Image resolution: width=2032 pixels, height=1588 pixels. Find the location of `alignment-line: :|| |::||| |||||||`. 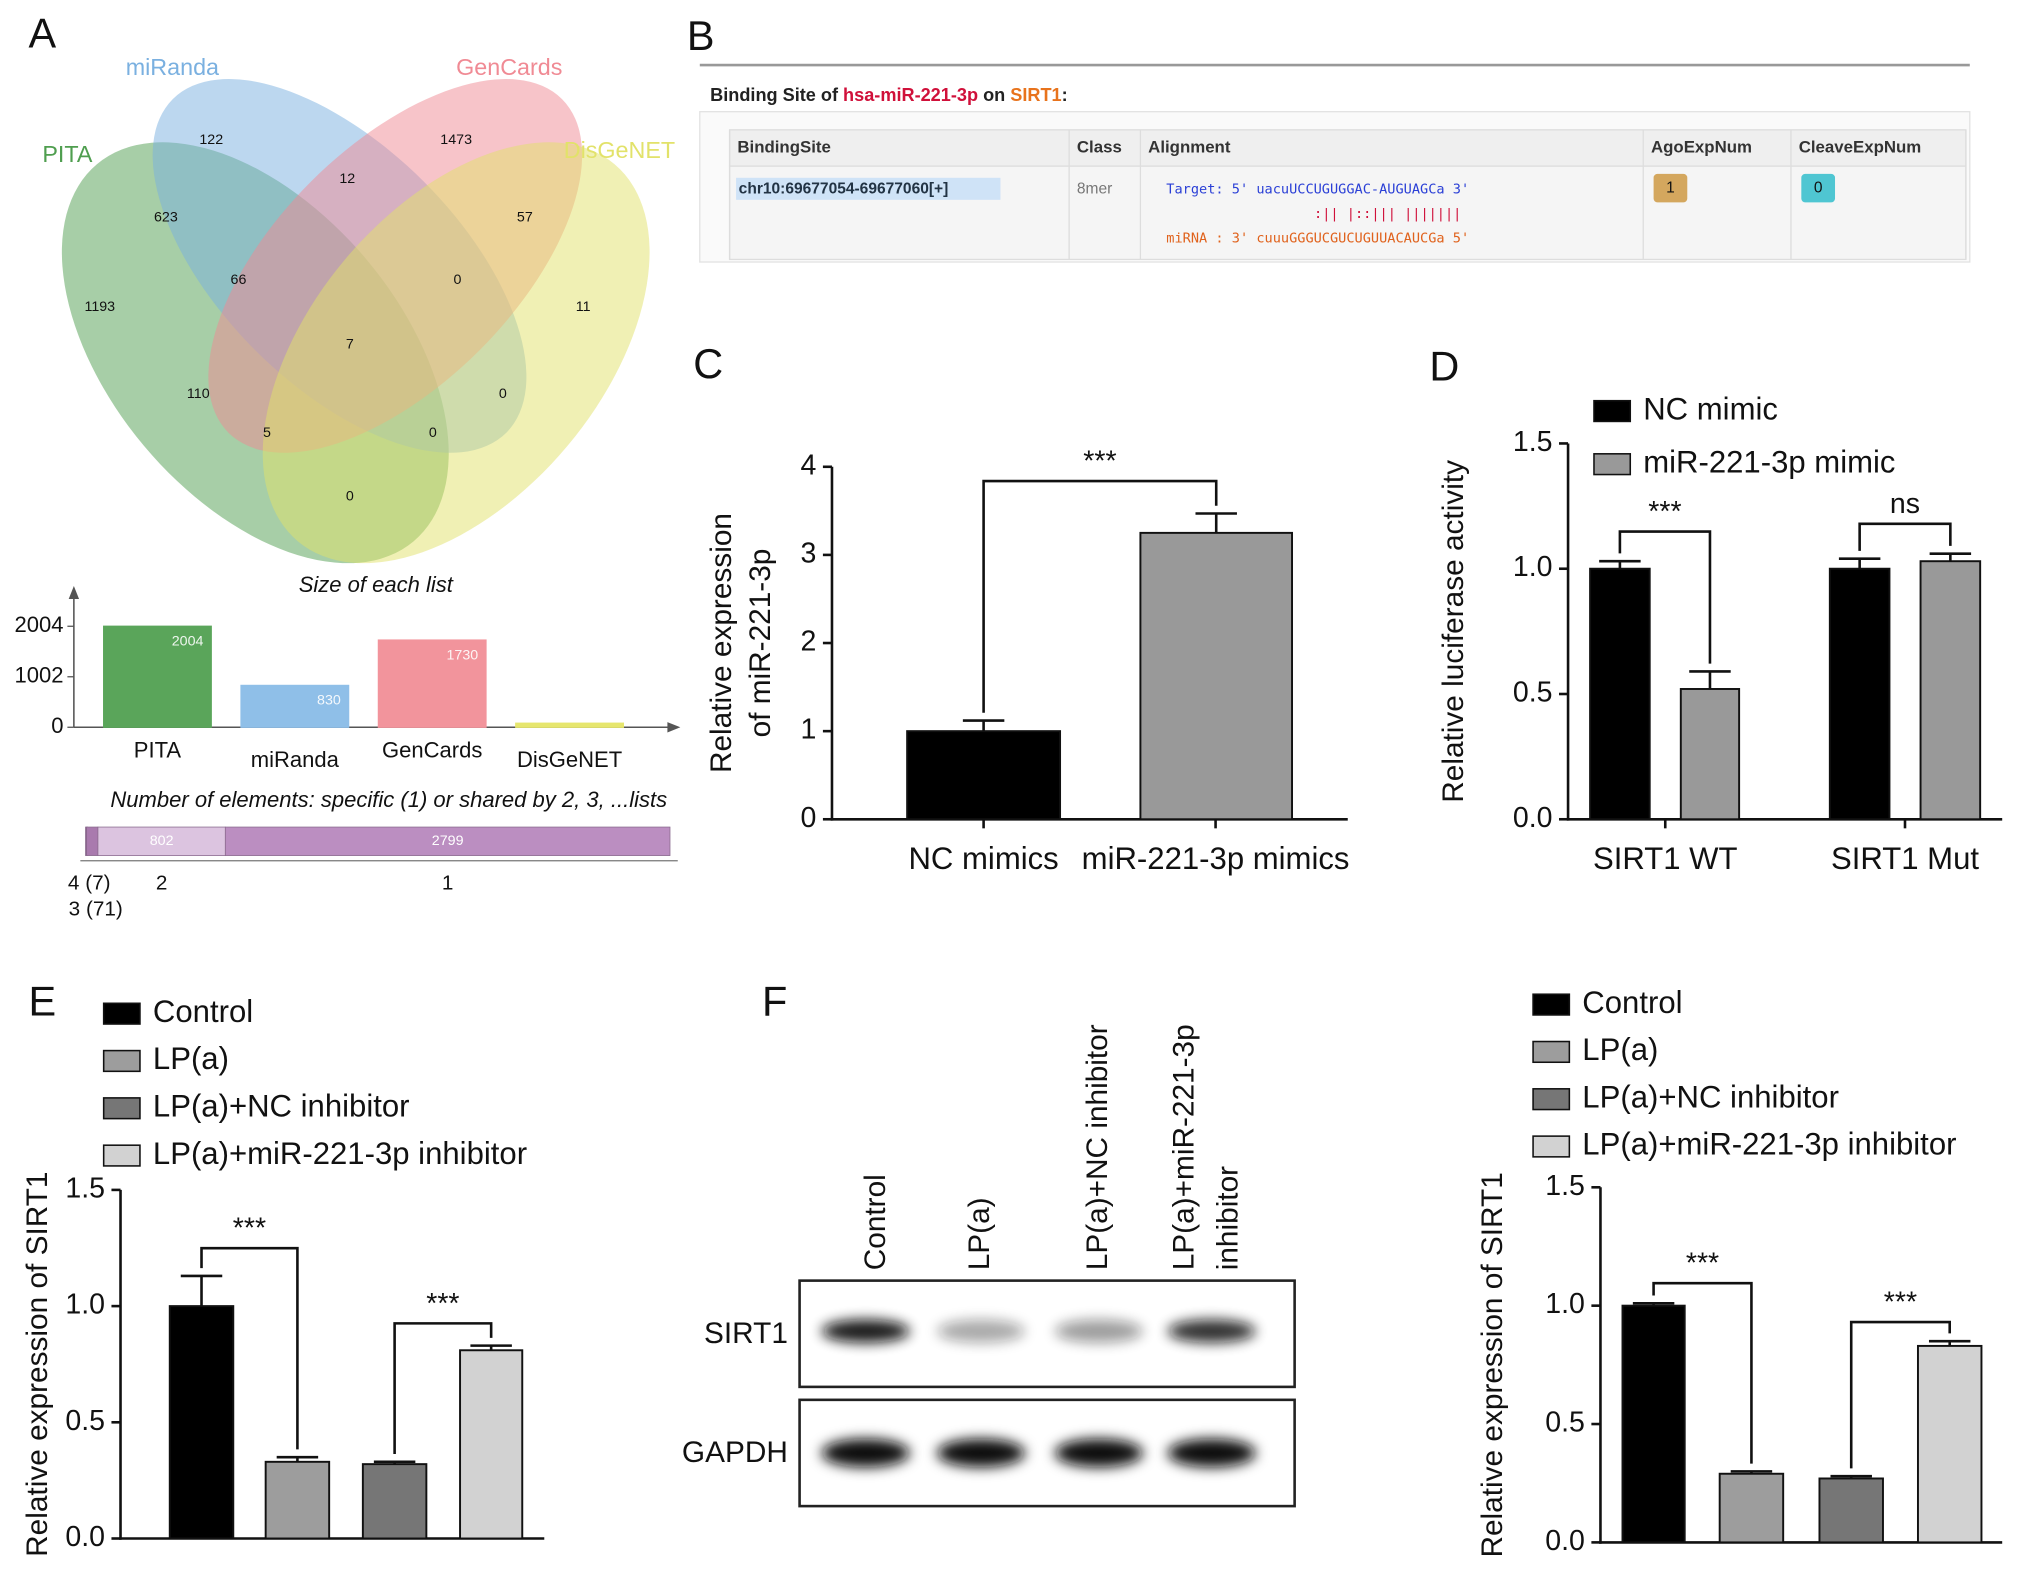

alignment-line: :|| |::||| ||||||| is located at coordinates (1387, 214).